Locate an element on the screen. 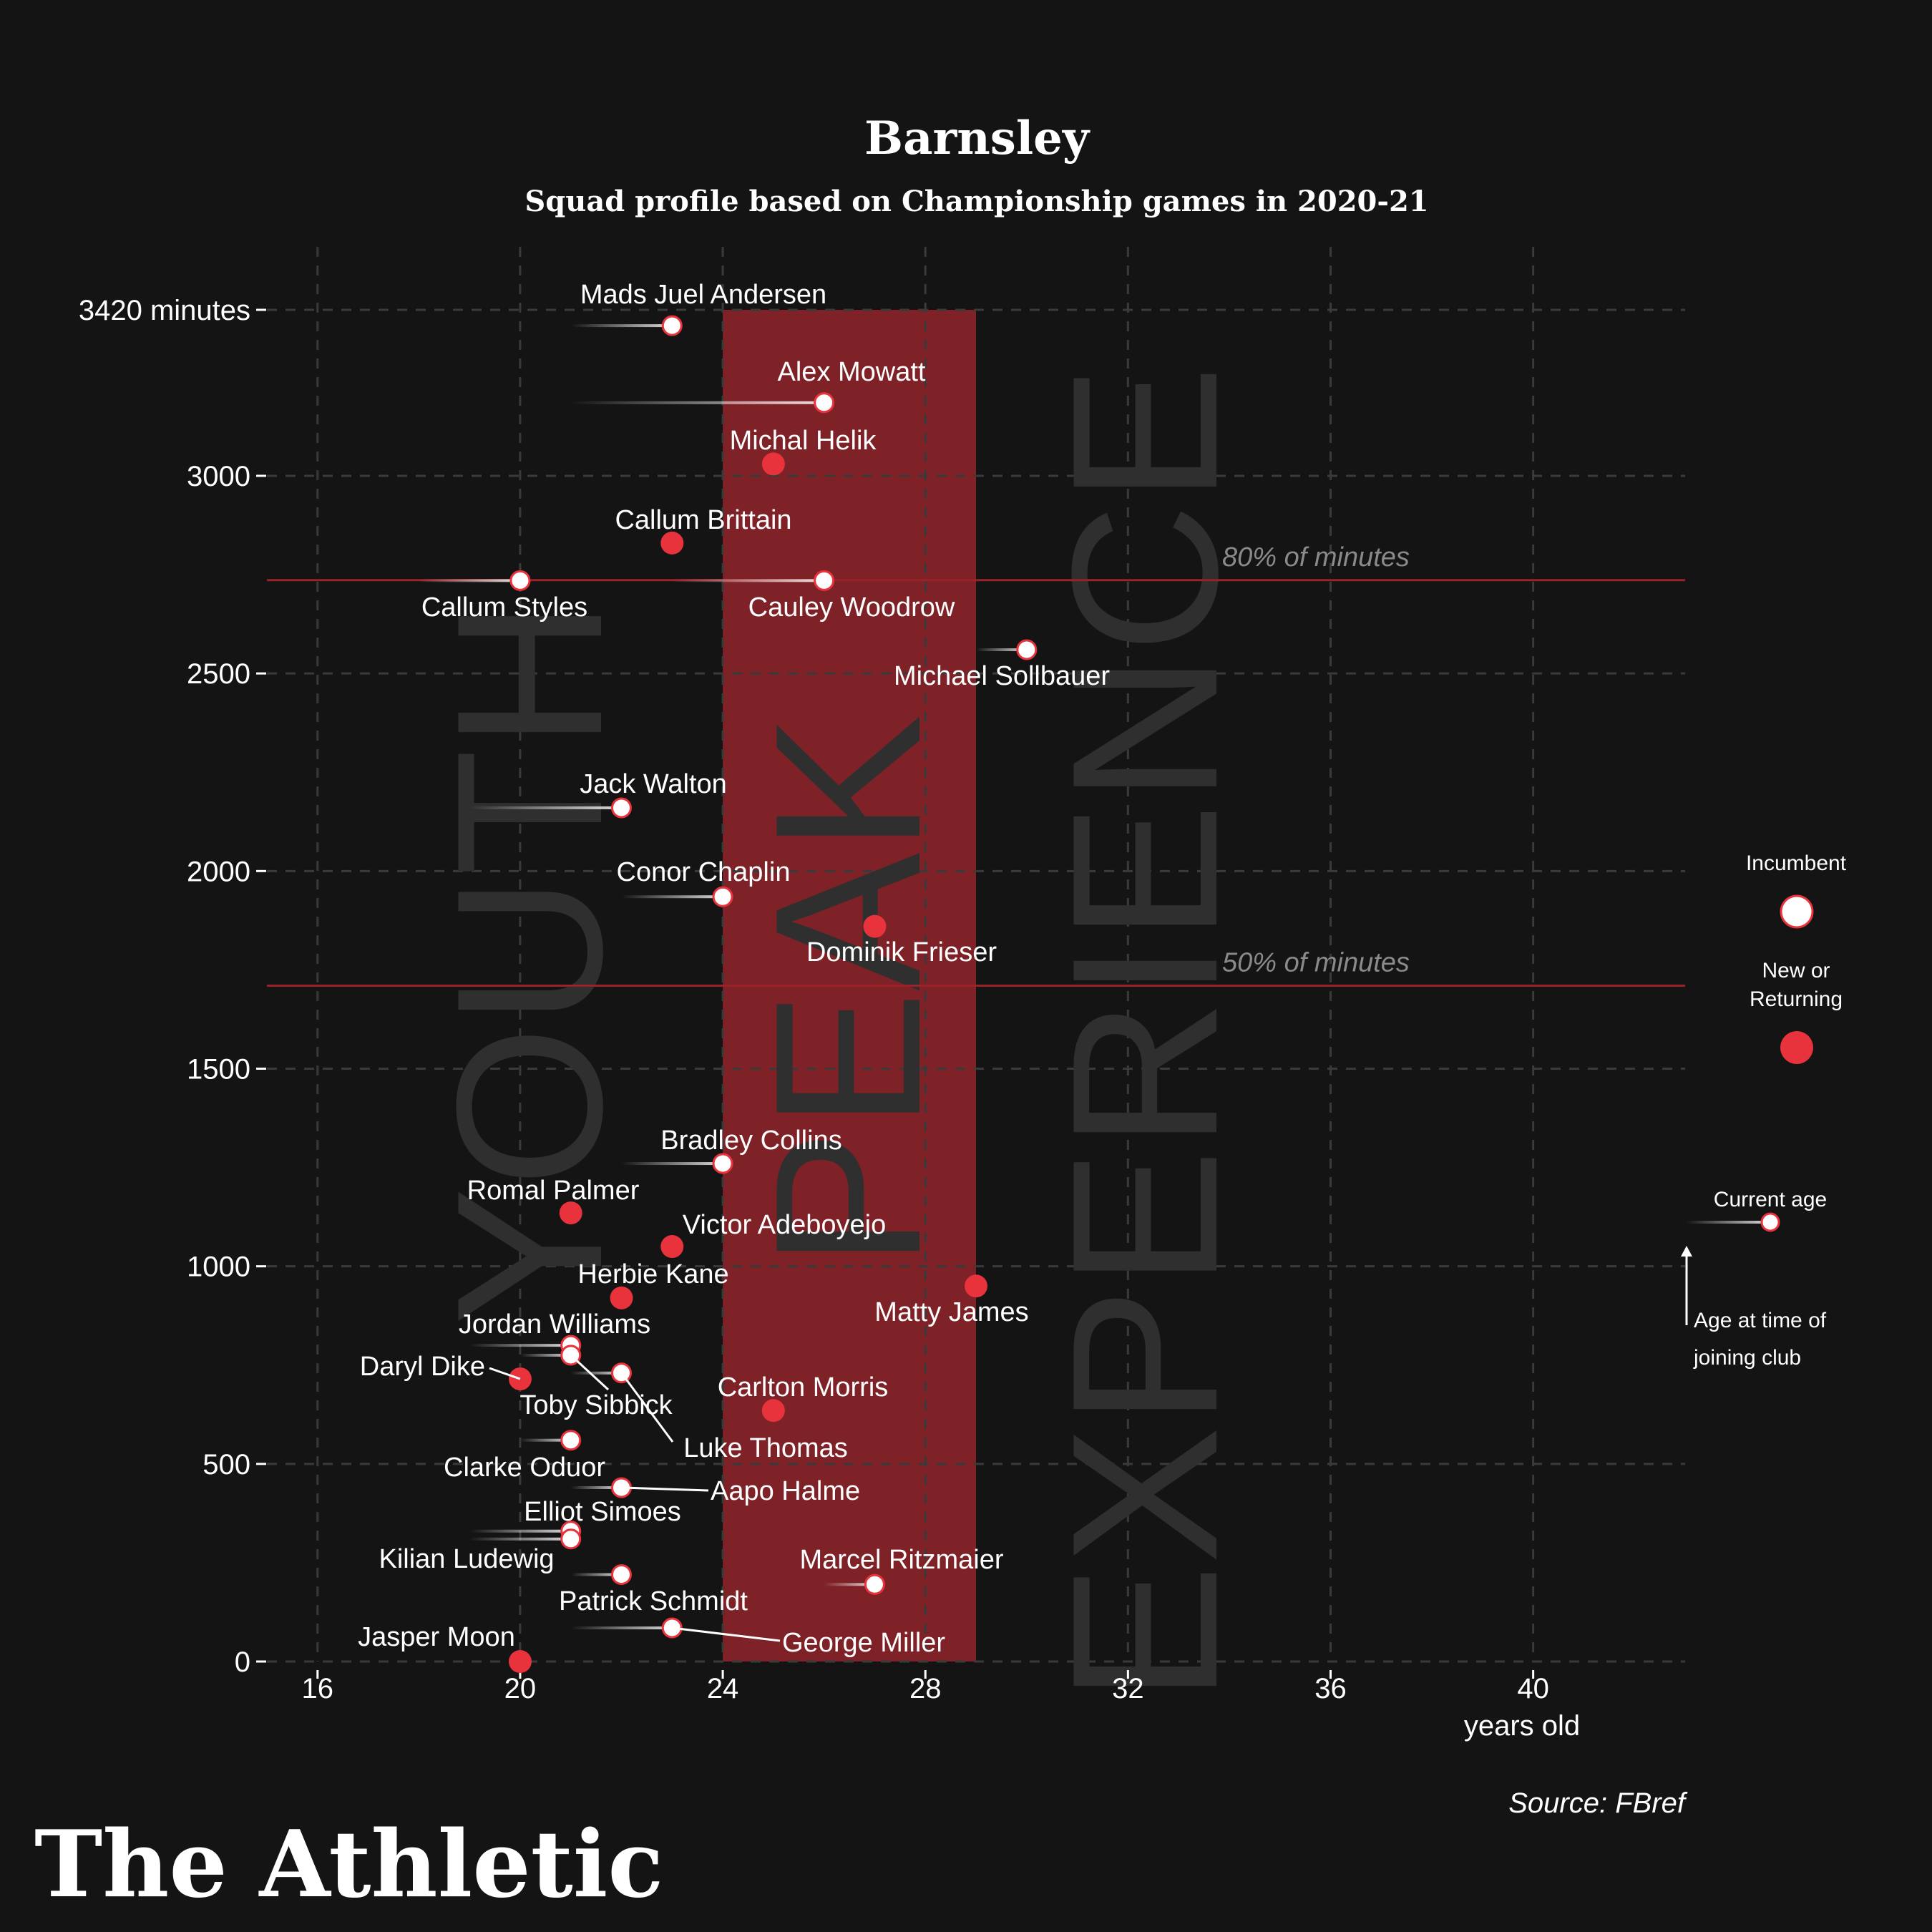 The image size is (1932, 1932). reference-line-label-1: 50% of minutes is located at coordinates (1316, 963).